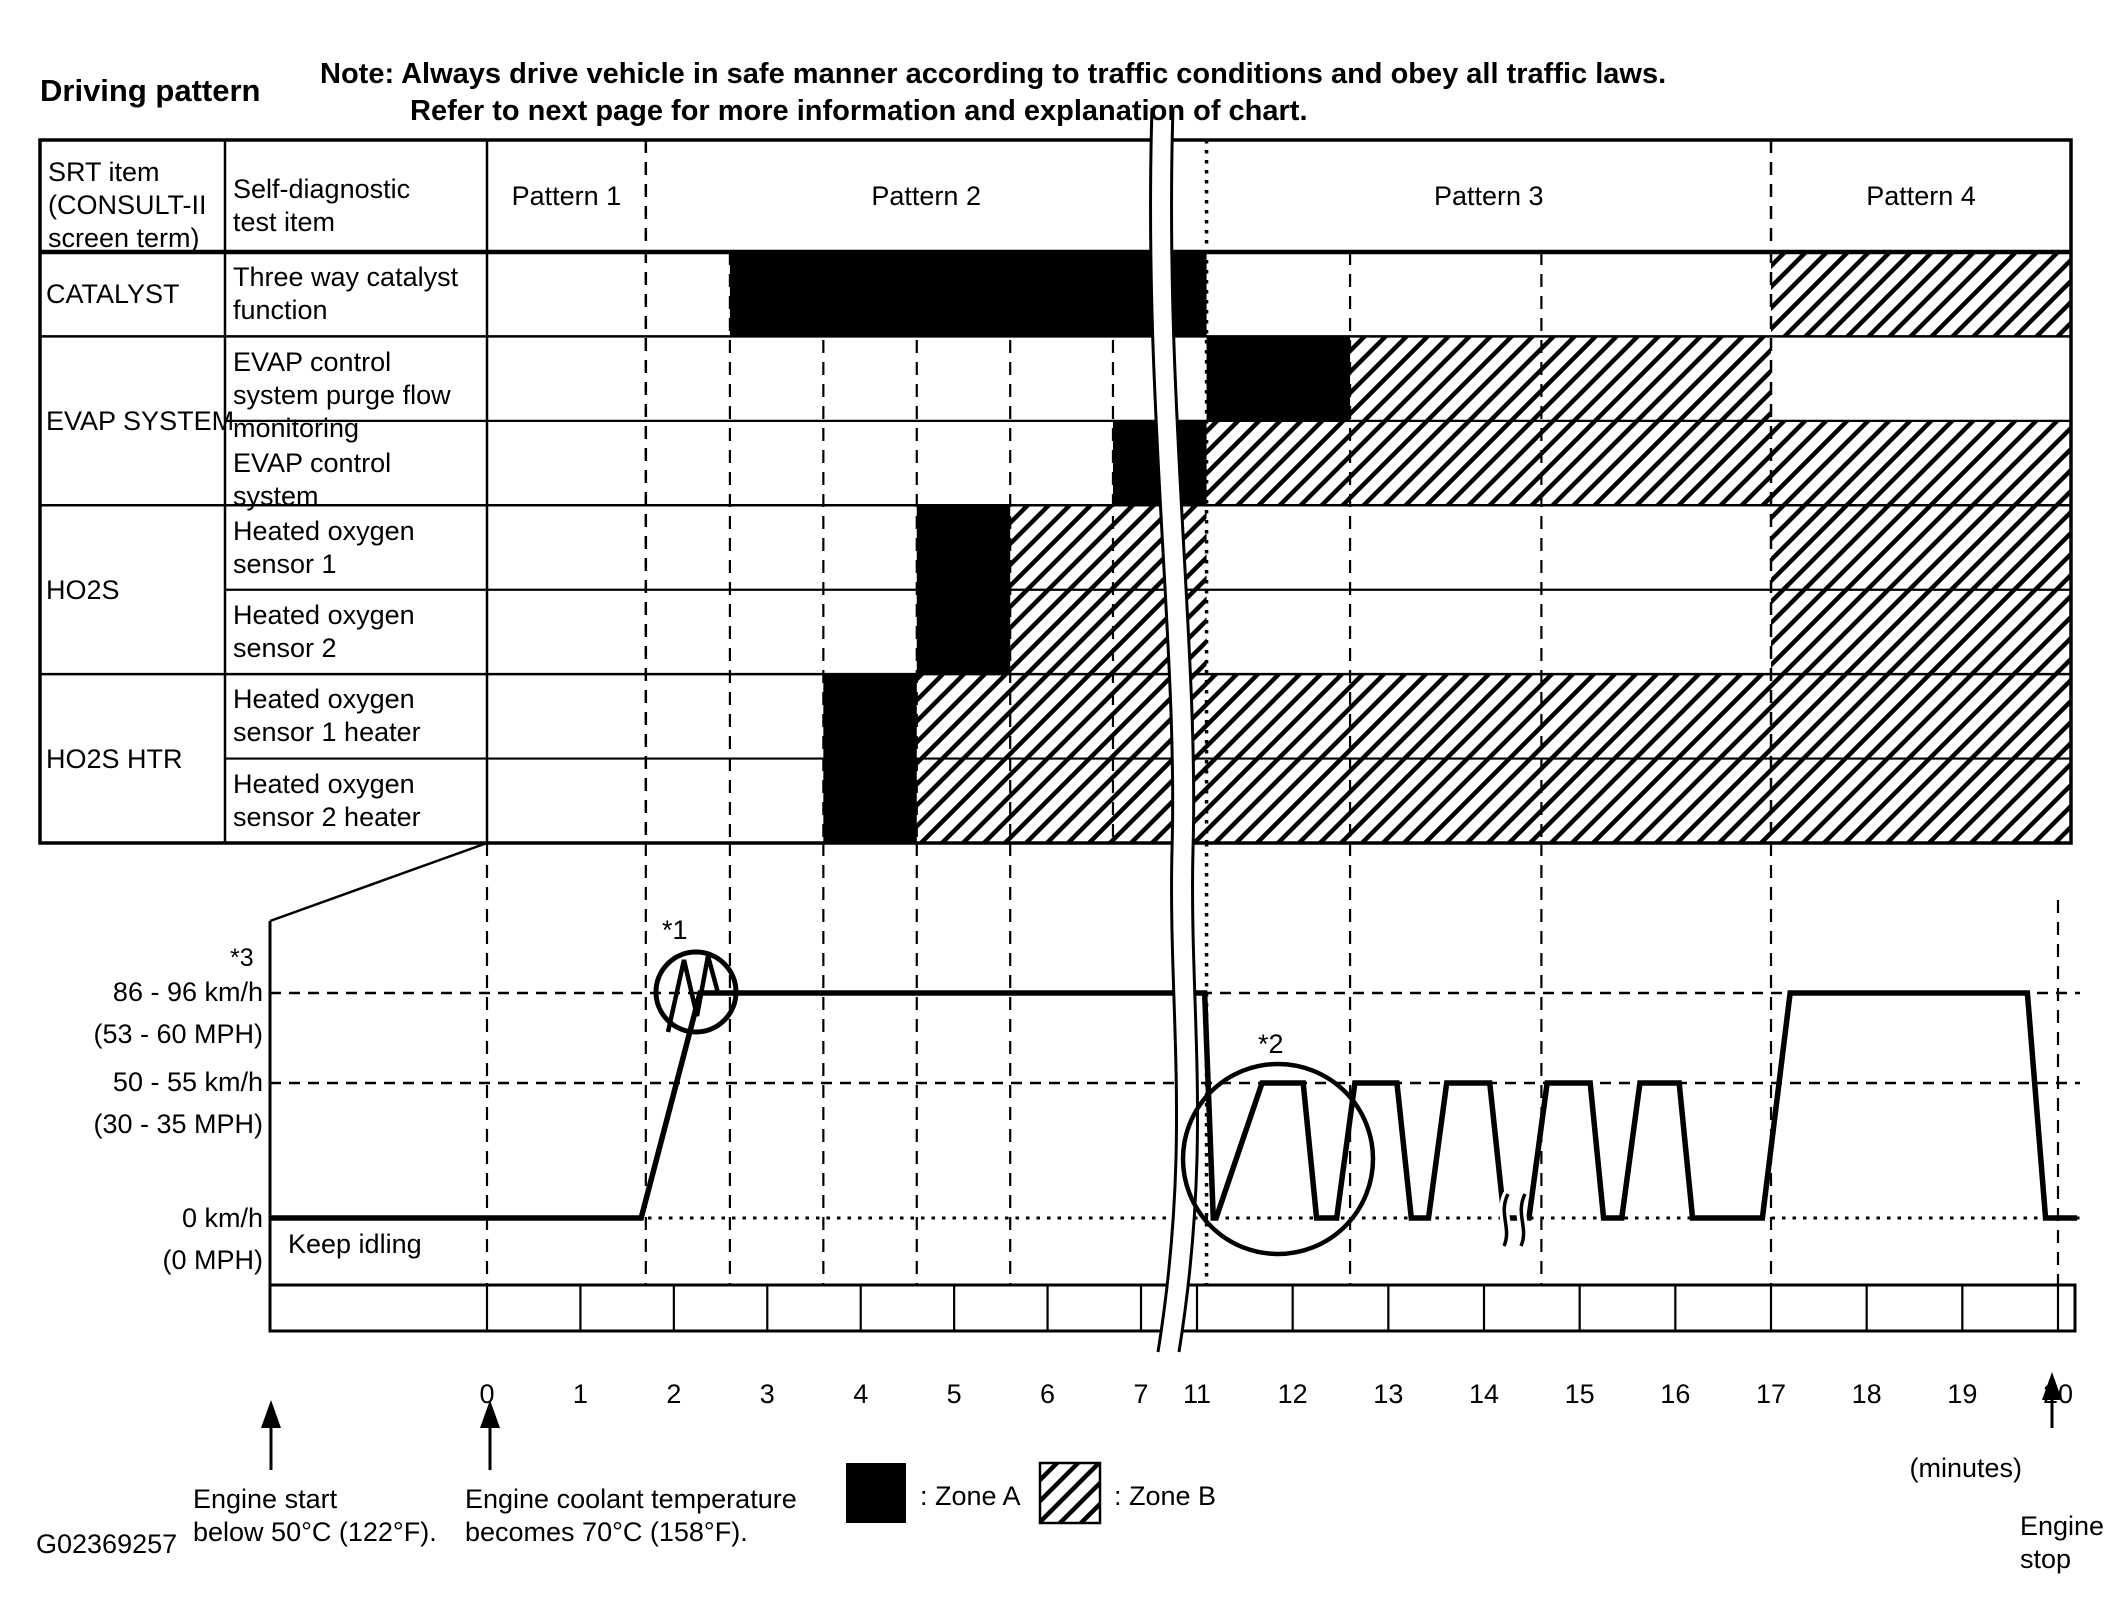 Image resolution: width=2124 pixels, height=1600 pixels. What do you see at coordinates (2062, 1526) in the screenshot?
I see `engine-stop-line: Engine` at bounding box center [2062, 1526].